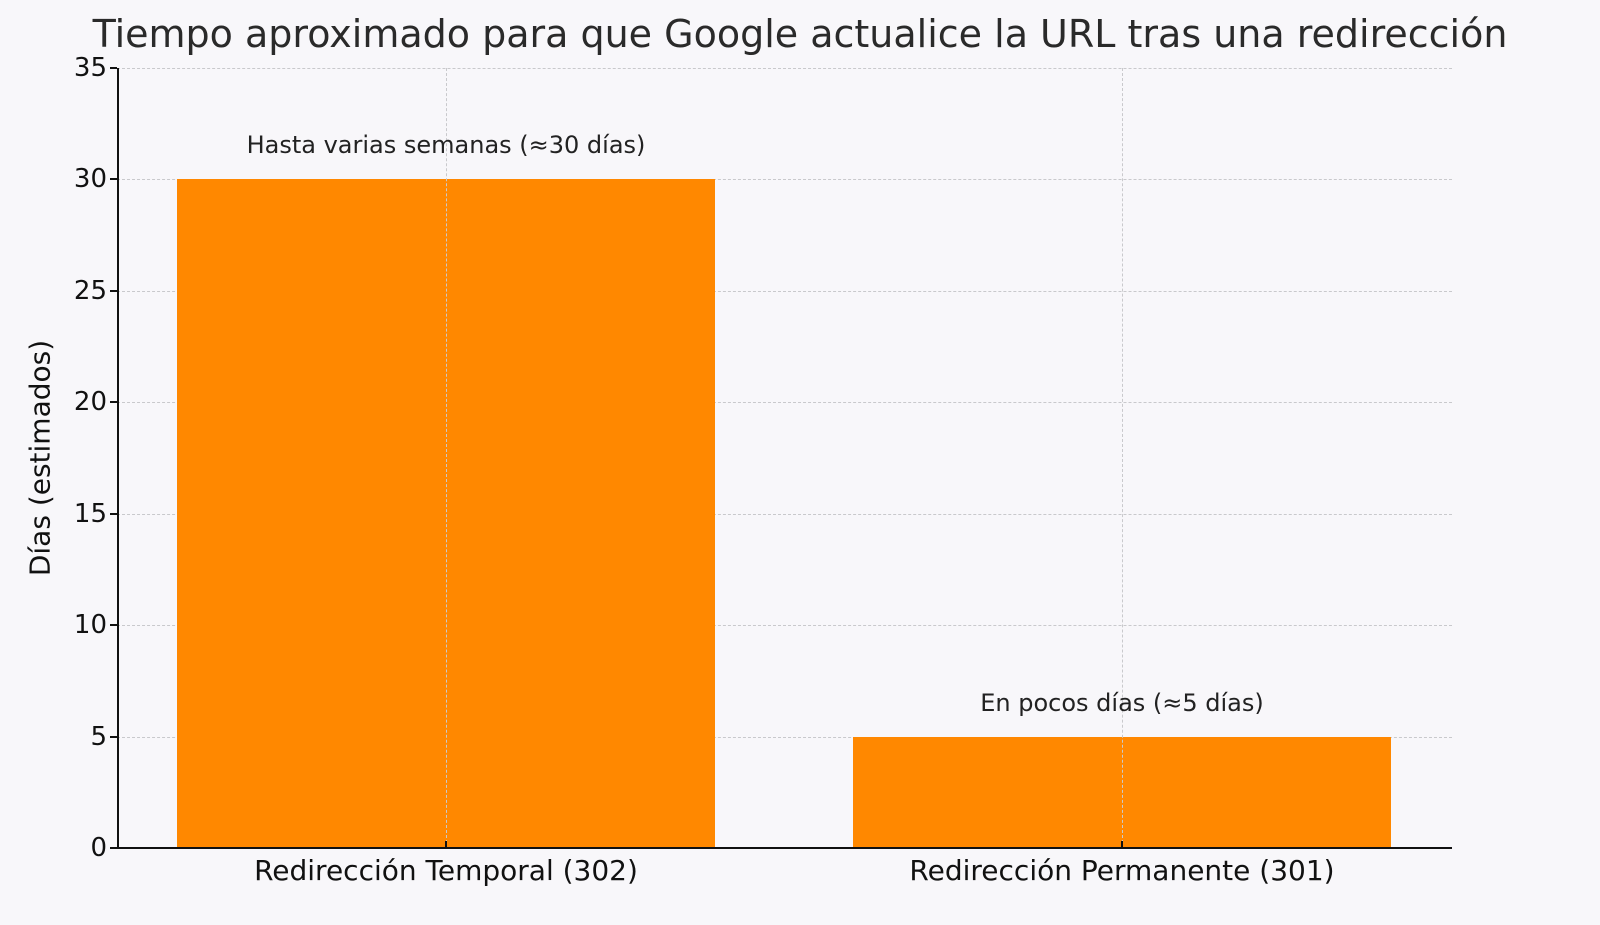  Describe the element at coordinates (90, 402) in the screenshot. I see `y-tick-label: 20` at that location.